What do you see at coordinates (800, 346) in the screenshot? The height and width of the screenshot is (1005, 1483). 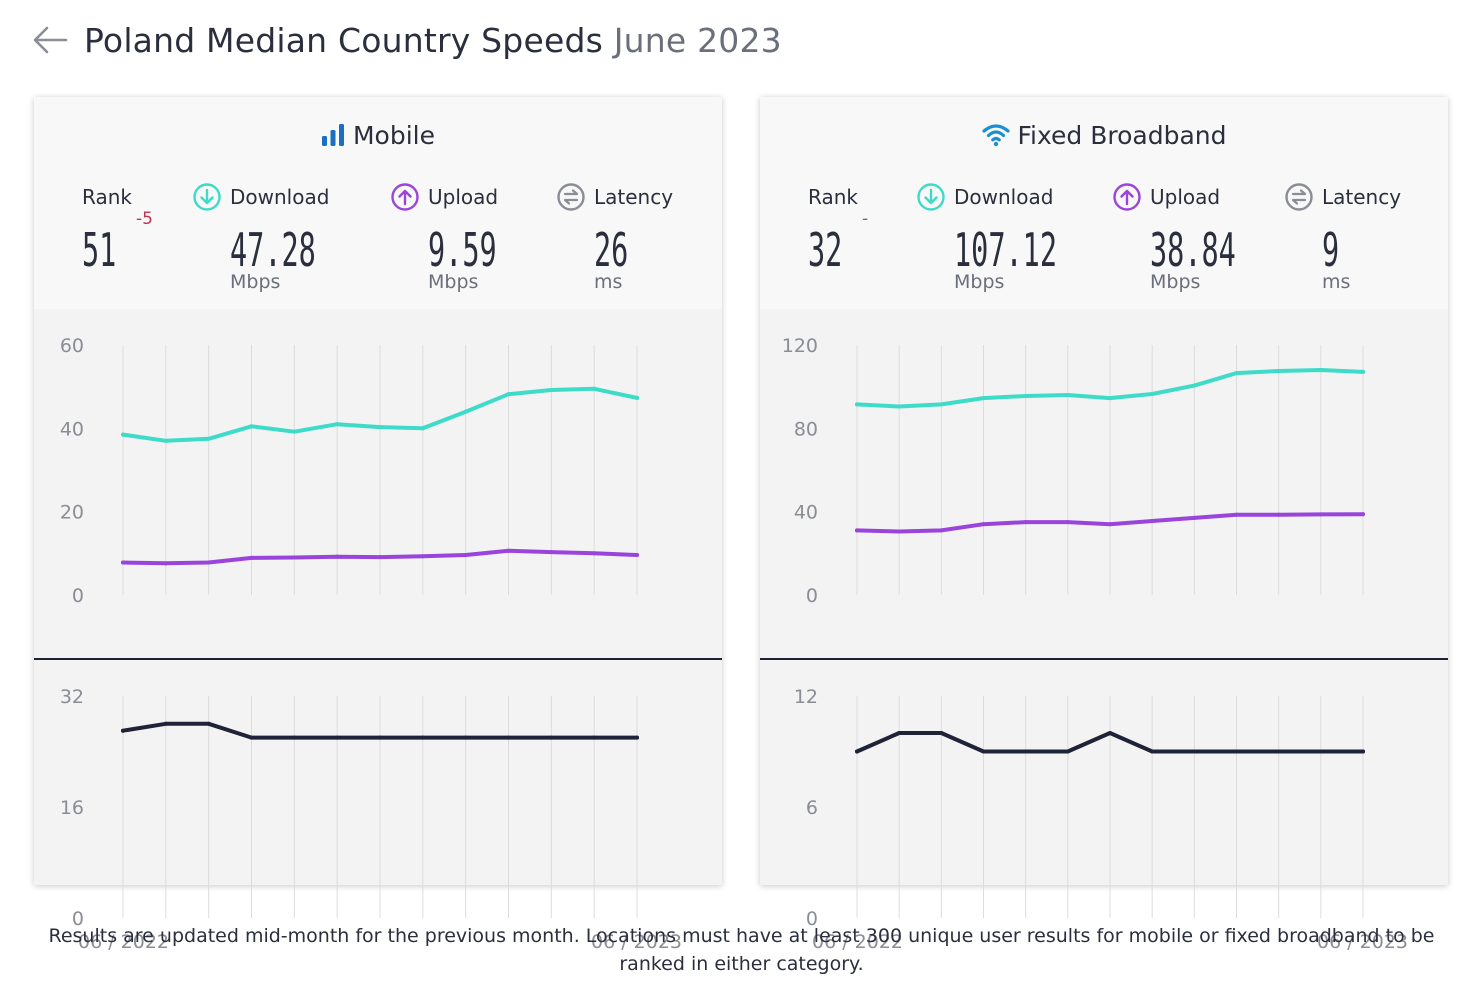 I see `y-tick-label: 120` at bounding box center [800, 346].